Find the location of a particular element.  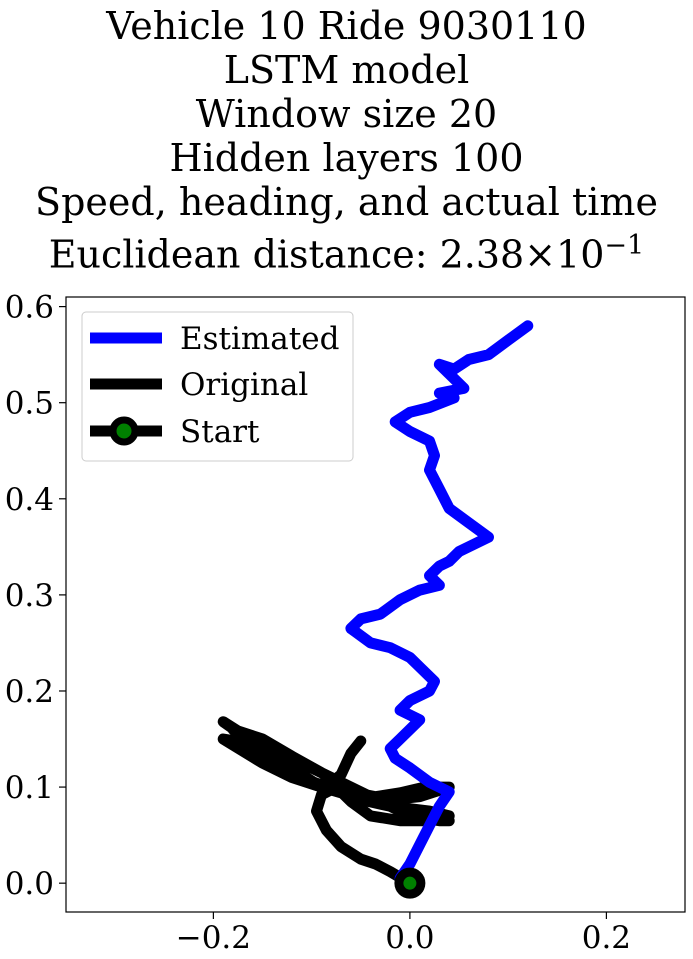

title-line: Hidden layers 100 is located at coordinates (346, 158).